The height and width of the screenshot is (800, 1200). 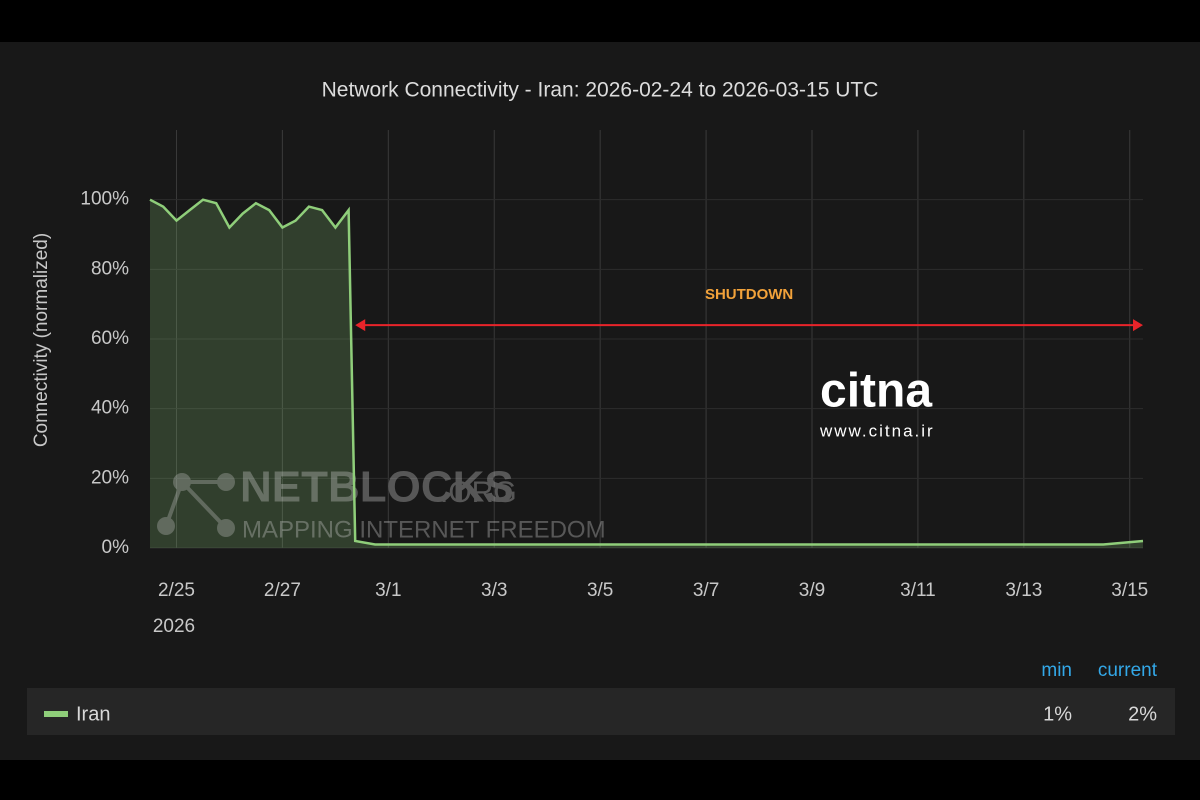 I want to click on annotation-text: SHUTDOWN, so click(x=749, y=294).